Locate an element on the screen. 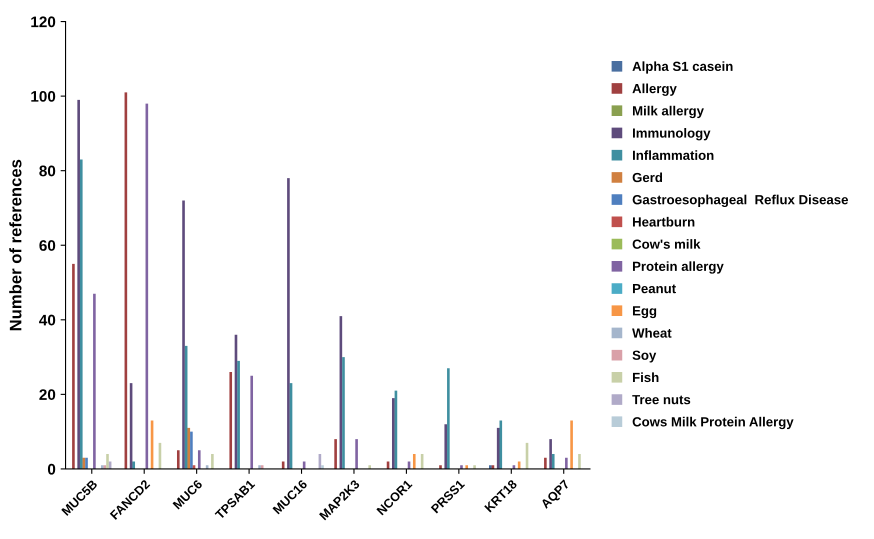  y-tick-label: 20 is located at coordinates (47, 394).